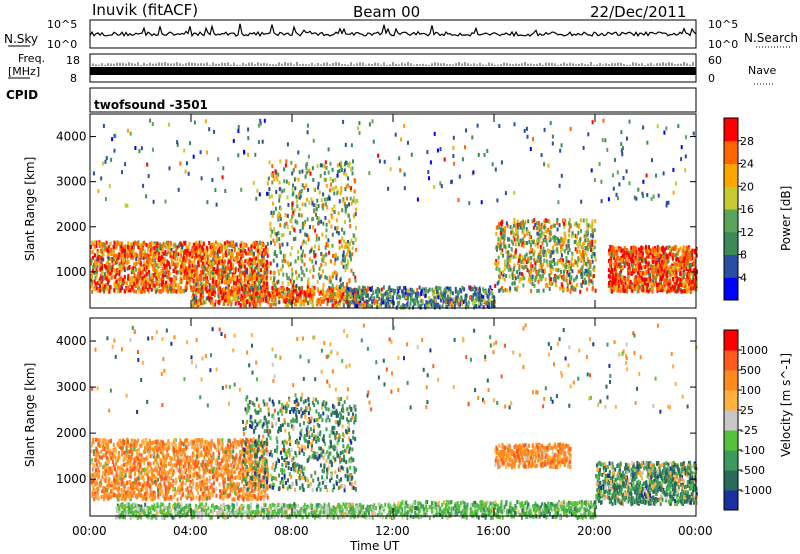 The image size is (800, 554). I want to click on cpid-label: CPID, so click(22, 95).